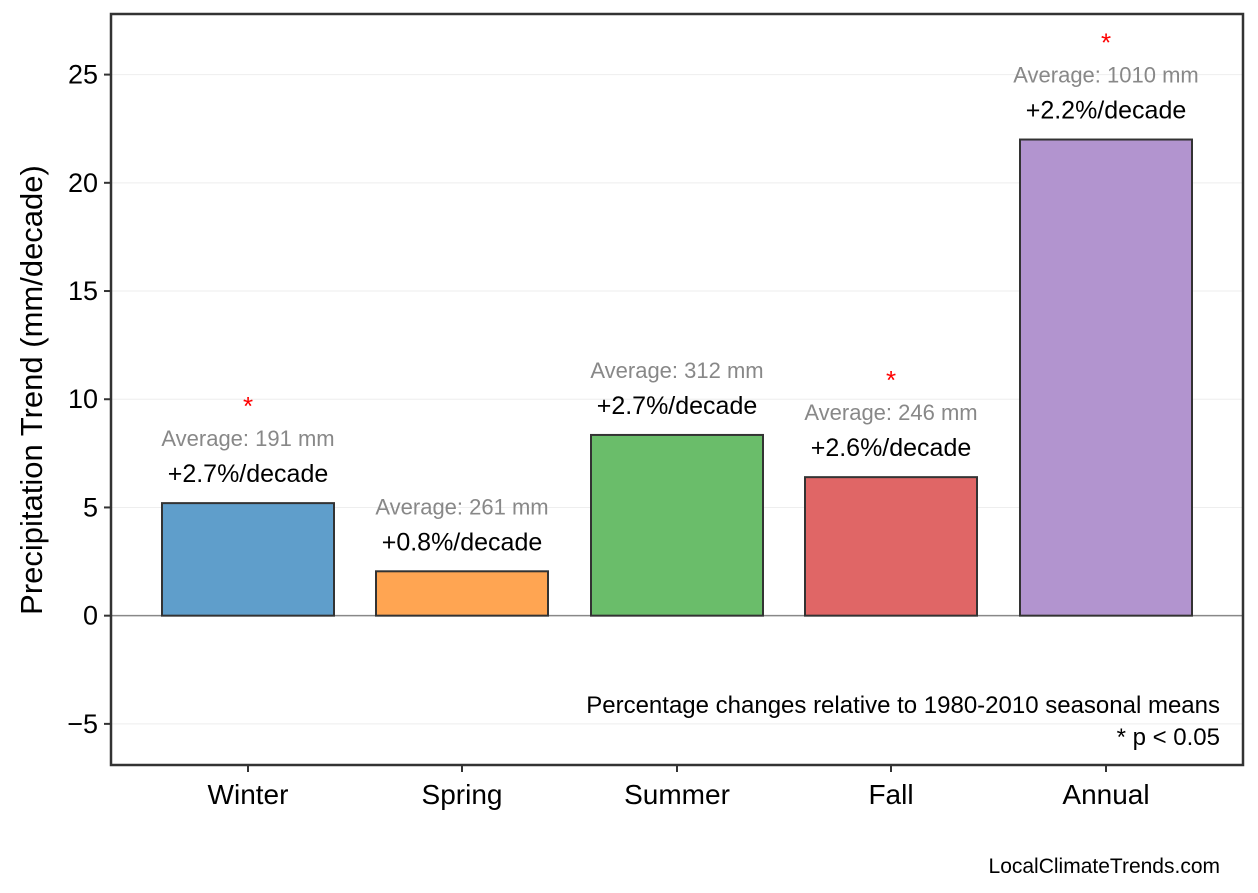 The width and height of the screenshot is (1258, 893). What do you see at coordinates (1105, 794) in the screenshot?
I see `x-tick-label: Annual` at bounding box center [1105, 794].